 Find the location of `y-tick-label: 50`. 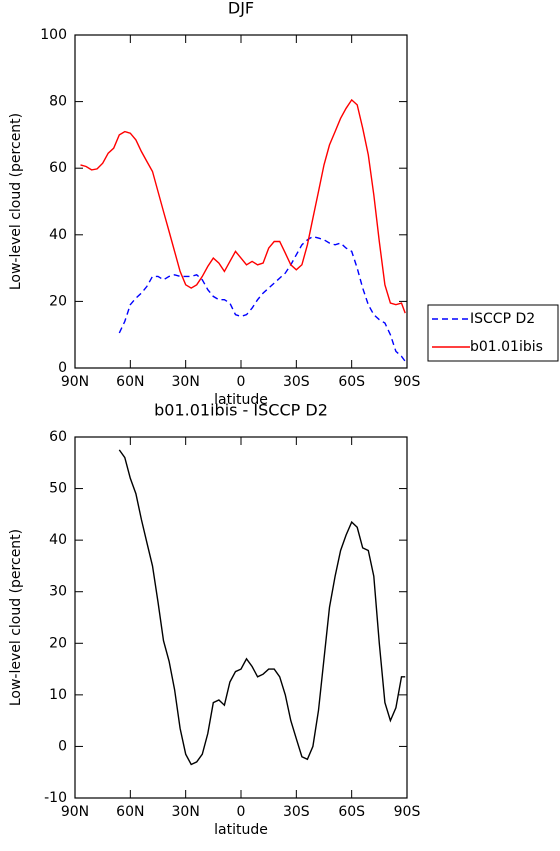

y-tick-label: 50 is located at coordinates (58, 489).